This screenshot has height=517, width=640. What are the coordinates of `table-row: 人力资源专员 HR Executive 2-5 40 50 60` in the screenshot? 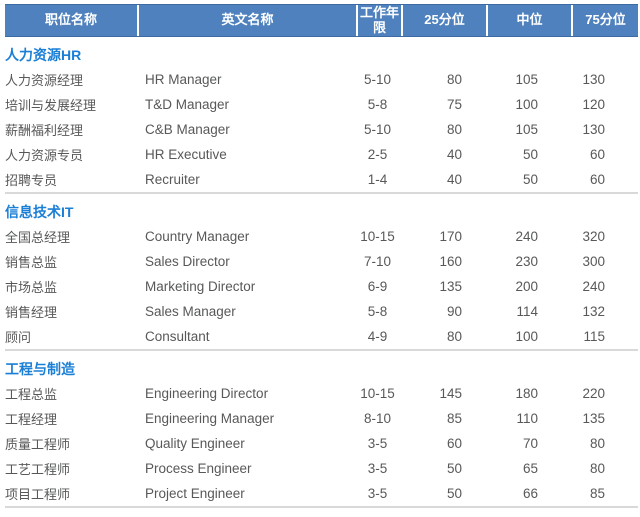 It's located at (321, 154).